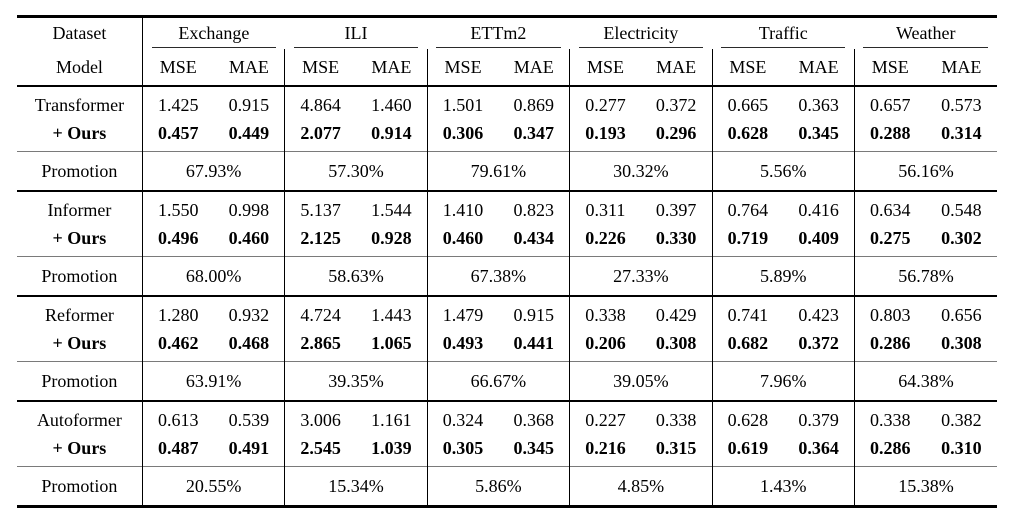 This screenshot has height=508, width=1014. Describe the element at coordinates (178, 447) in the screenshot. I see `value-cell: 0.487` at that location.